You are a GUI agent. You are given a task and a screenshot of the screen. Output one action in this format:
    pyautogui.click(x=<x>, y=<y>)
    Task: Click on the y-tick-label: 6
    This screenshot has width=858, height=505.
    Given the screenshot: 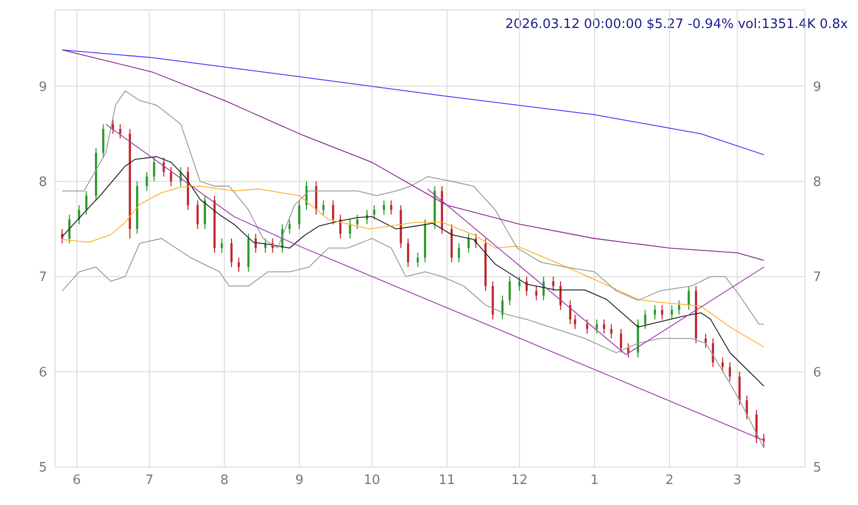 What is the action you would take?
    pyautogui.click(x=42, y=372)
    